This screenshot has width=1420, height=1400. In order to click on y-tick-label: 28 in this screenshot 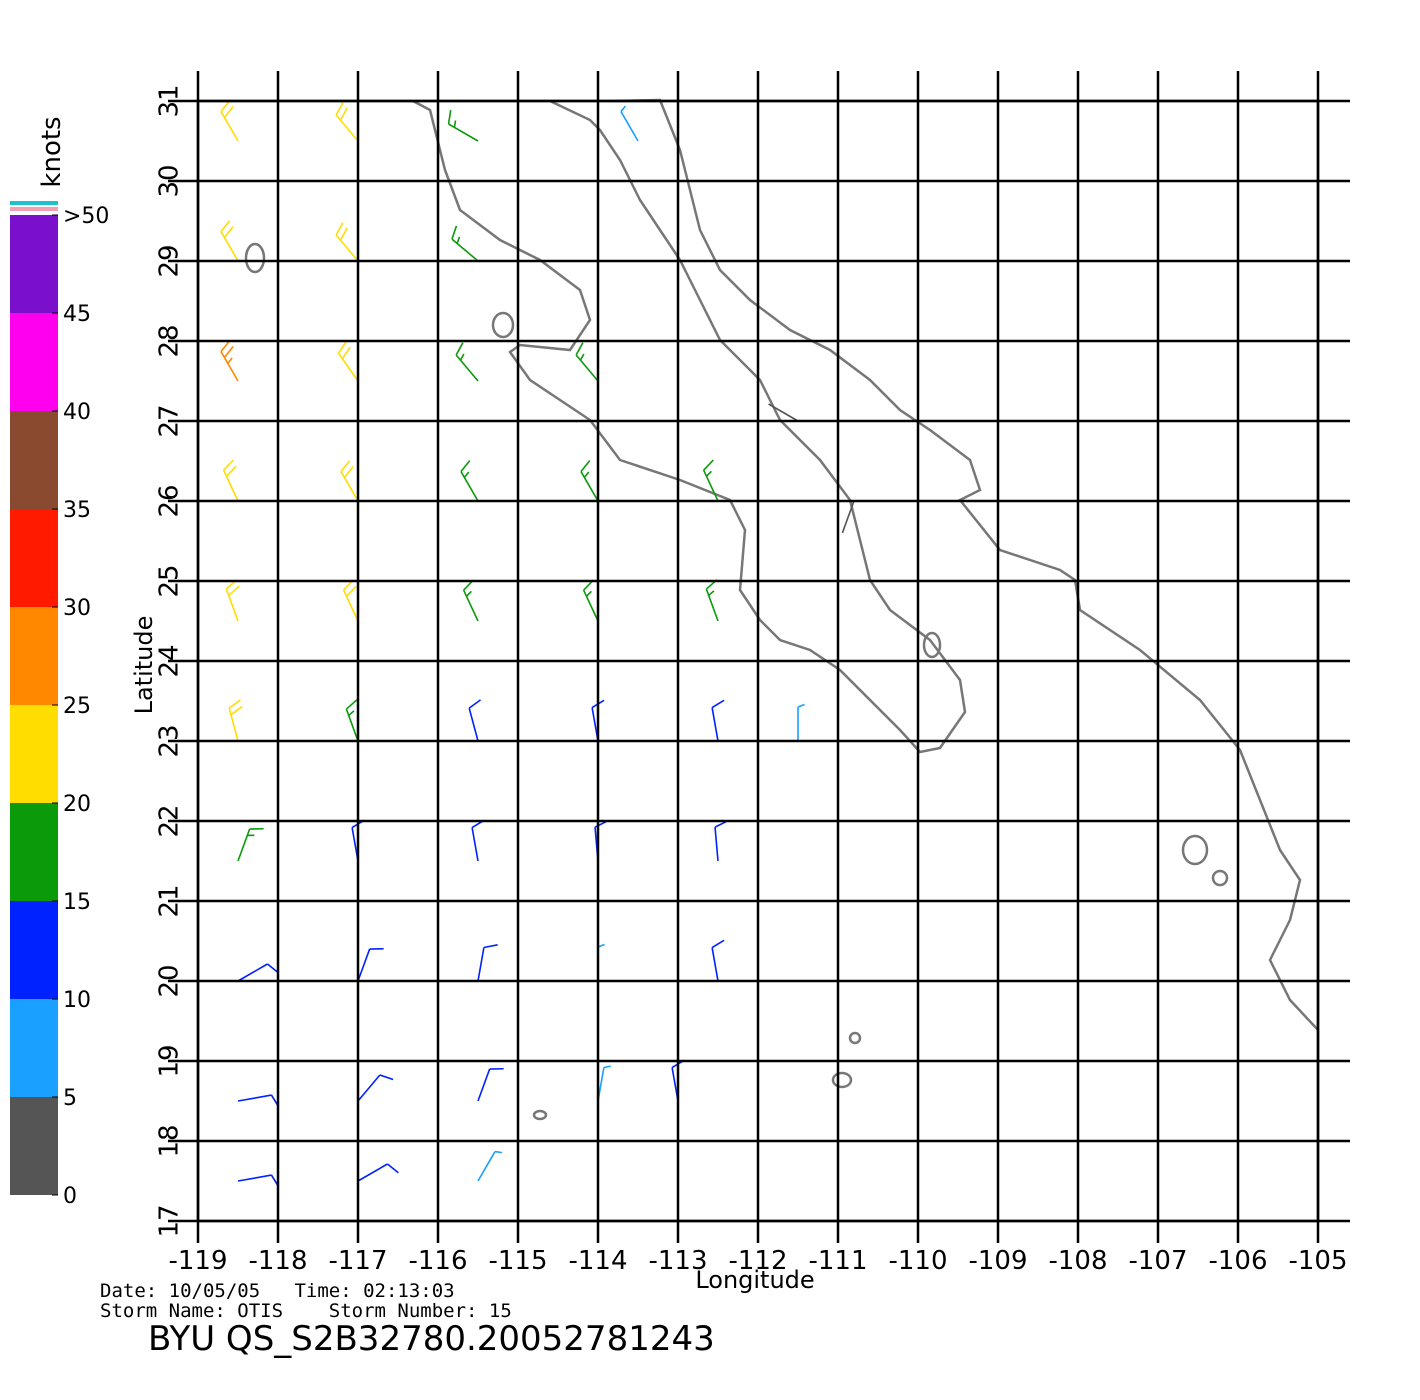, I will do `click(170, 340)`.